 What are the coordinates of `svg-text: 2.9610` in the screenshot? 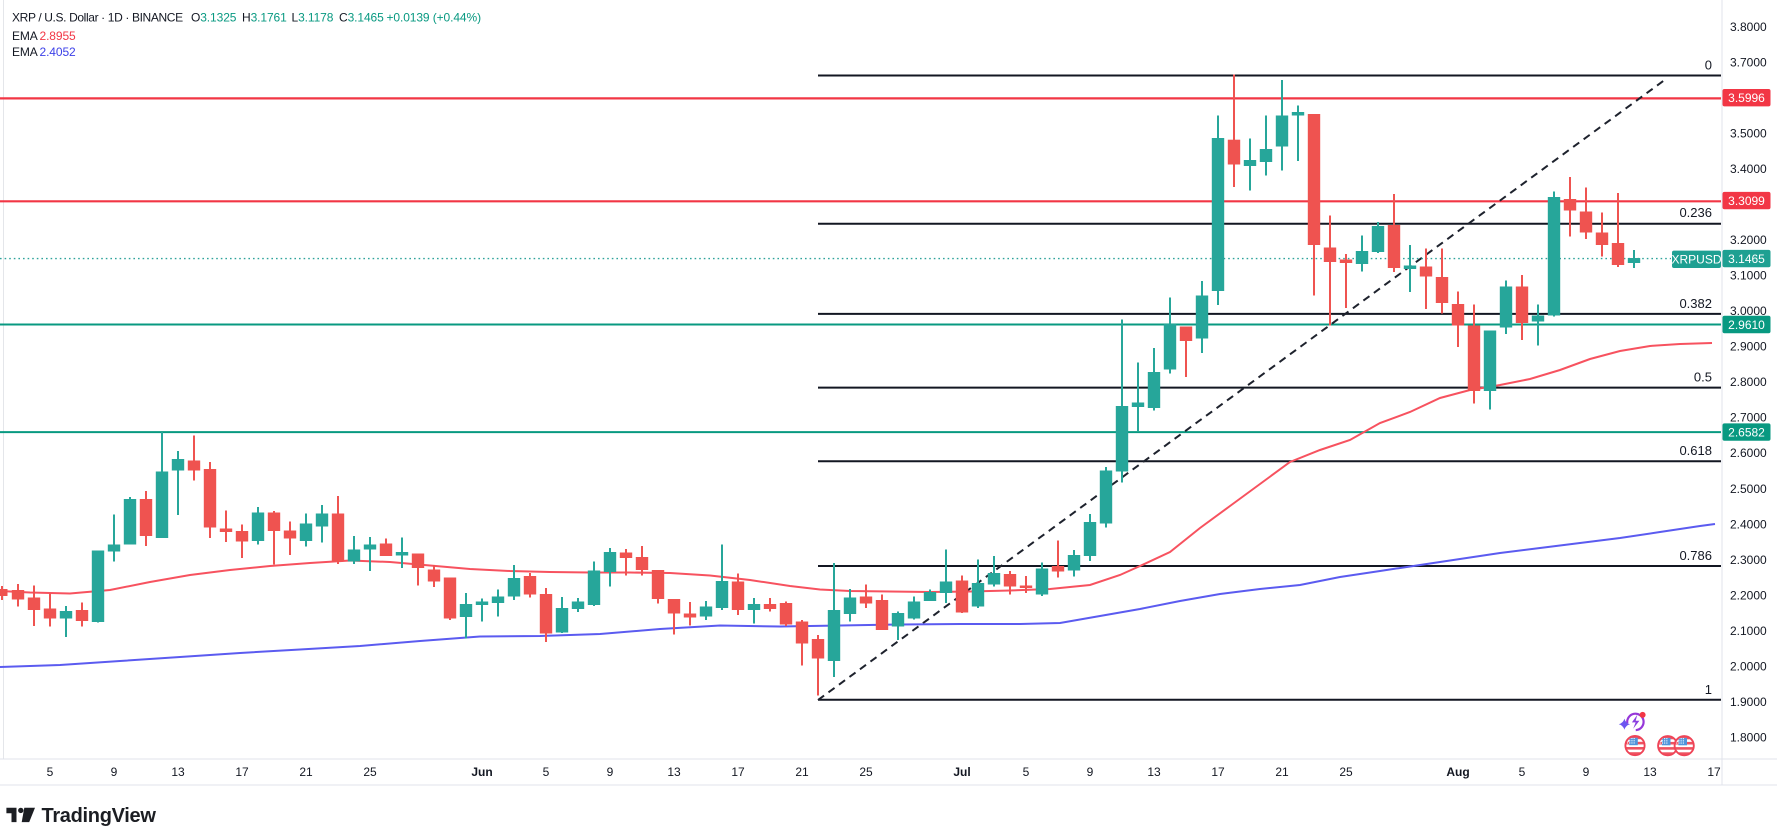 It's located at (1746, 325).